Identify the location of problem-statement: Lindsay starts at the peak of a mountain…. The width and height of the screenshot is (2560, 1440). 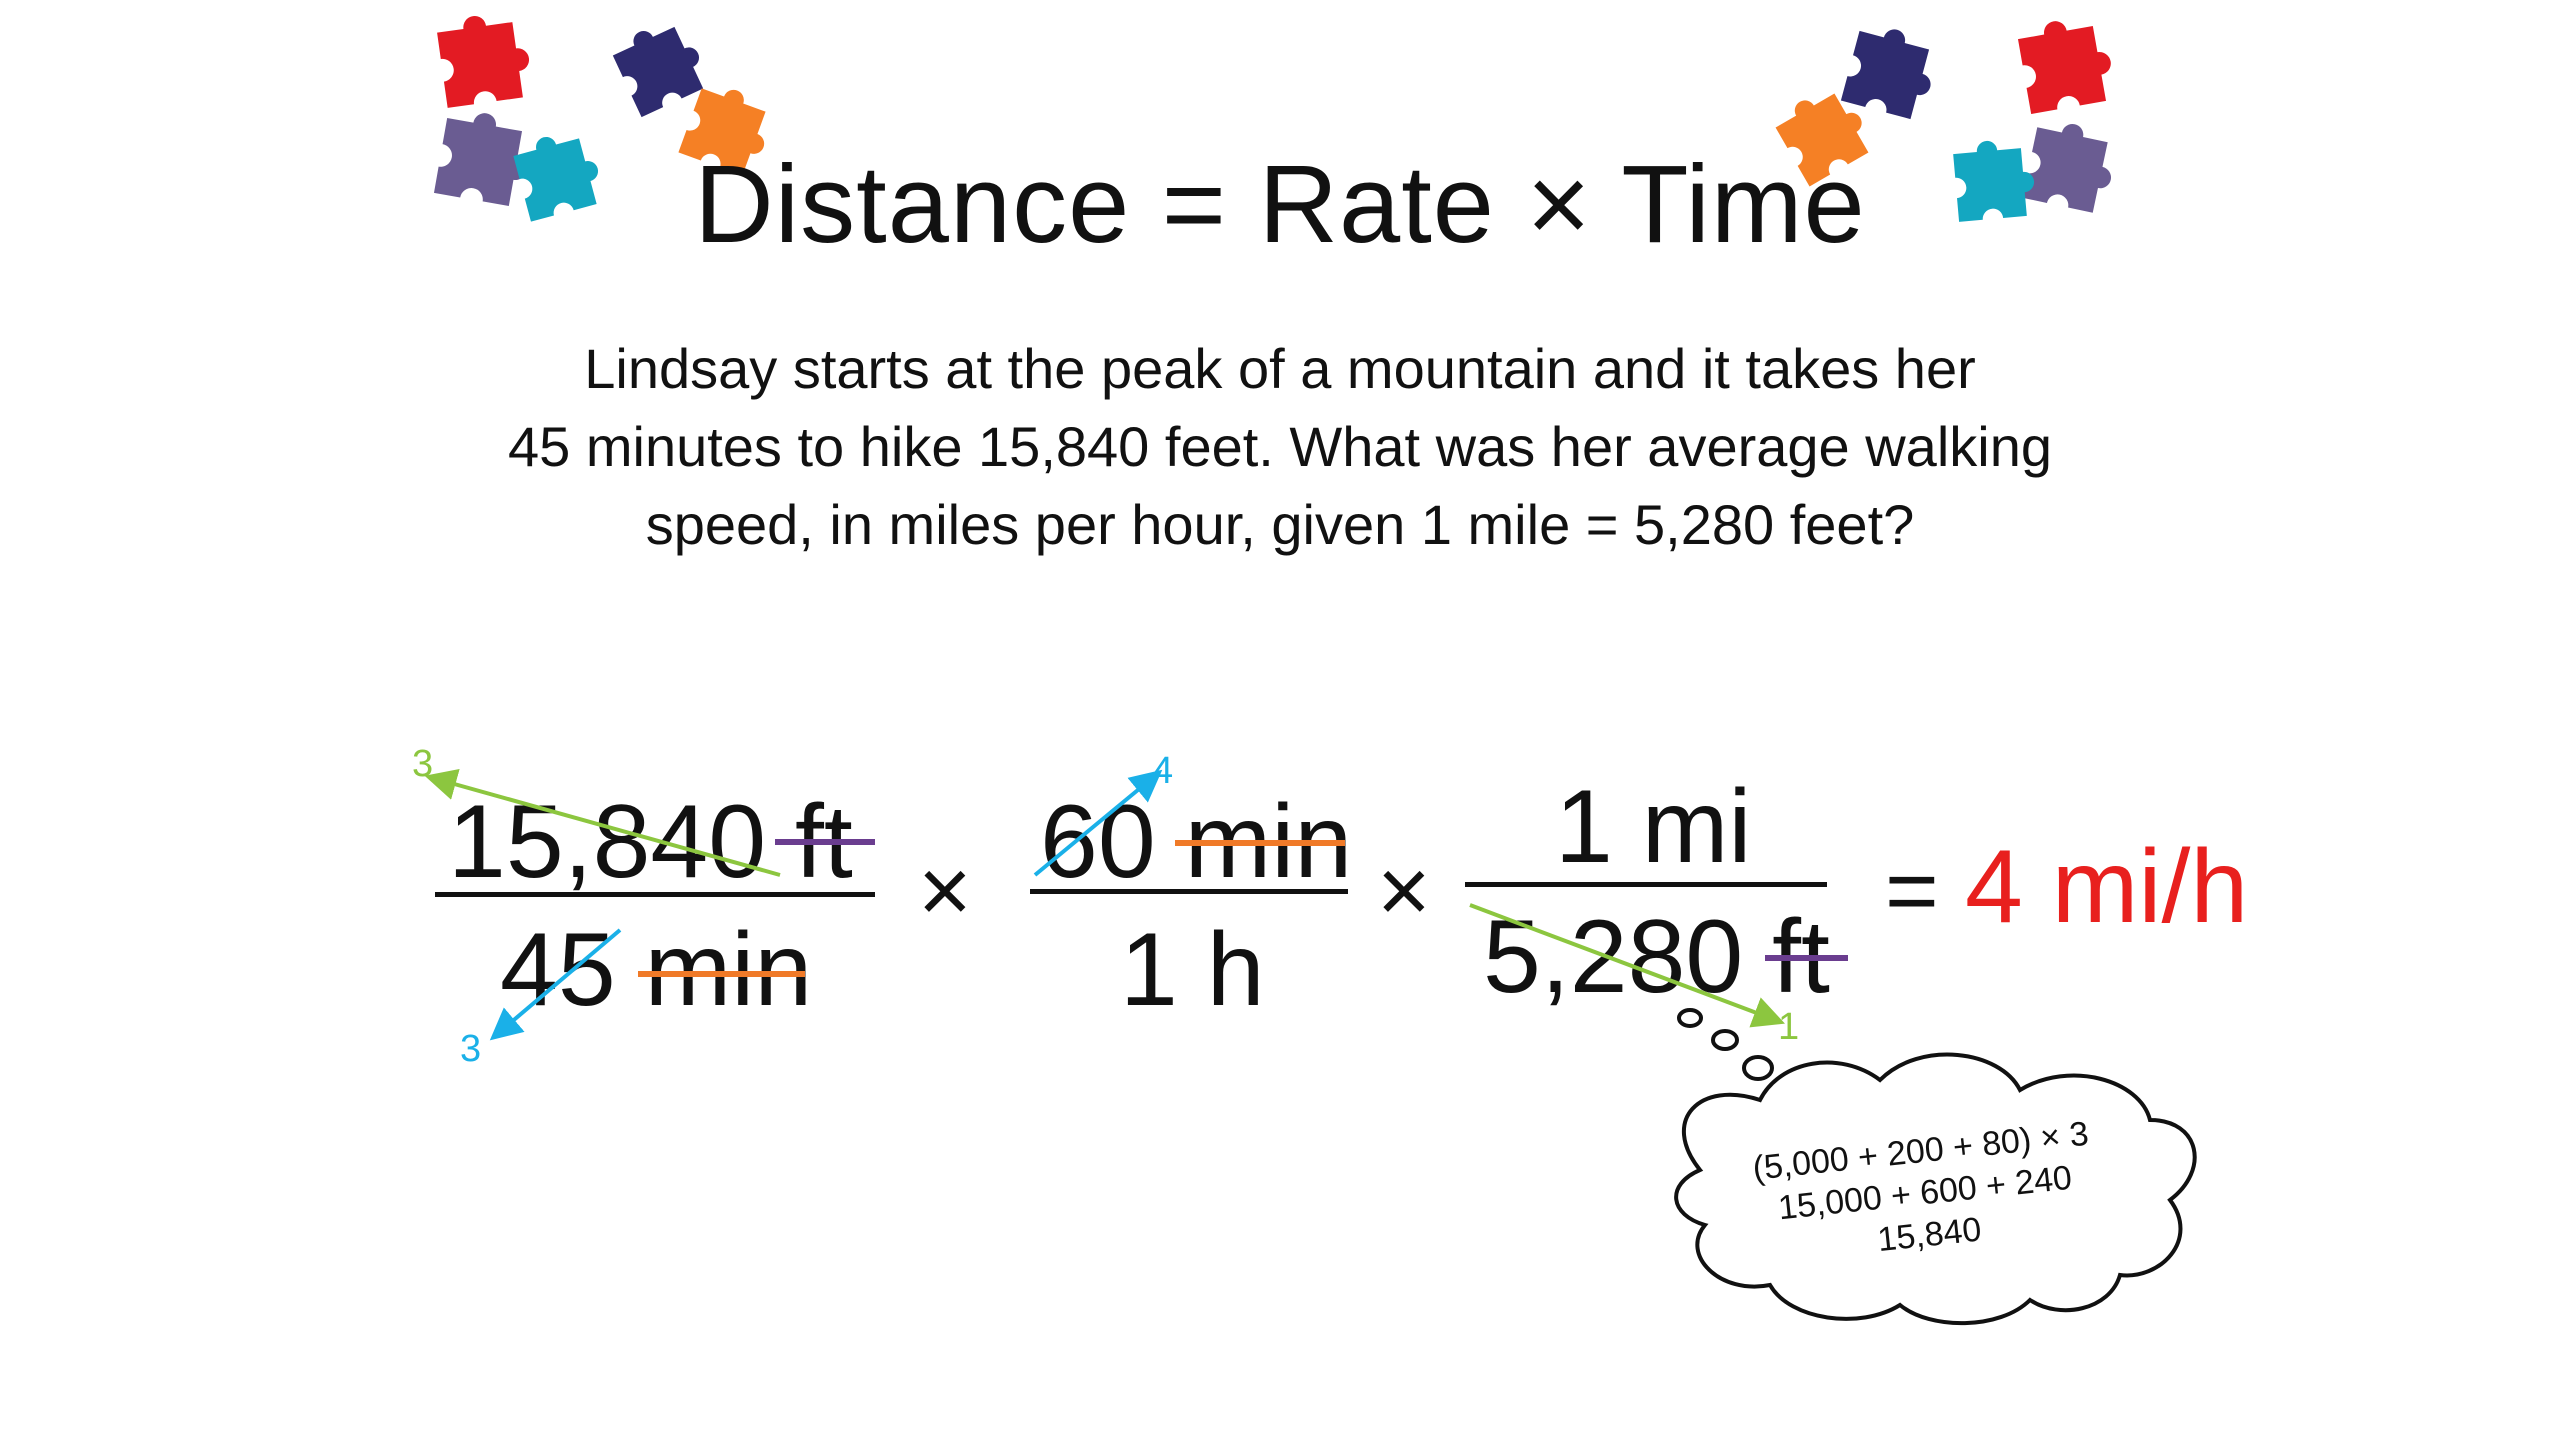
(1280, 447).